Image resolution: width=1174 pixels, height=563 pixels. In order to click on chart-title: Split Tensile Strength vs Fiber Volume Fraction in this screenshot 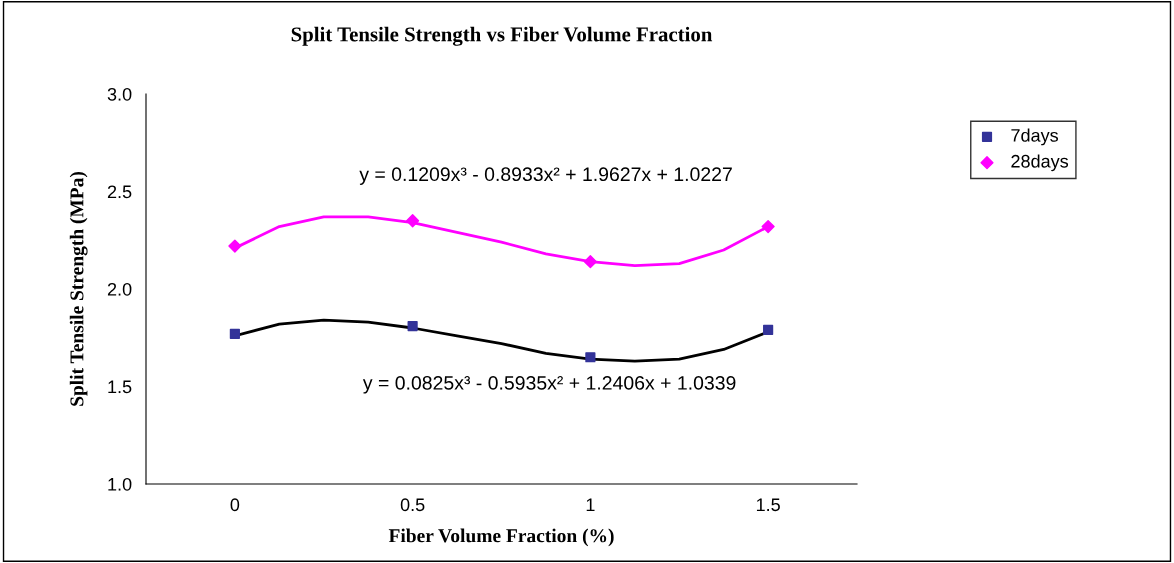, I will do `click(502, 36)`.